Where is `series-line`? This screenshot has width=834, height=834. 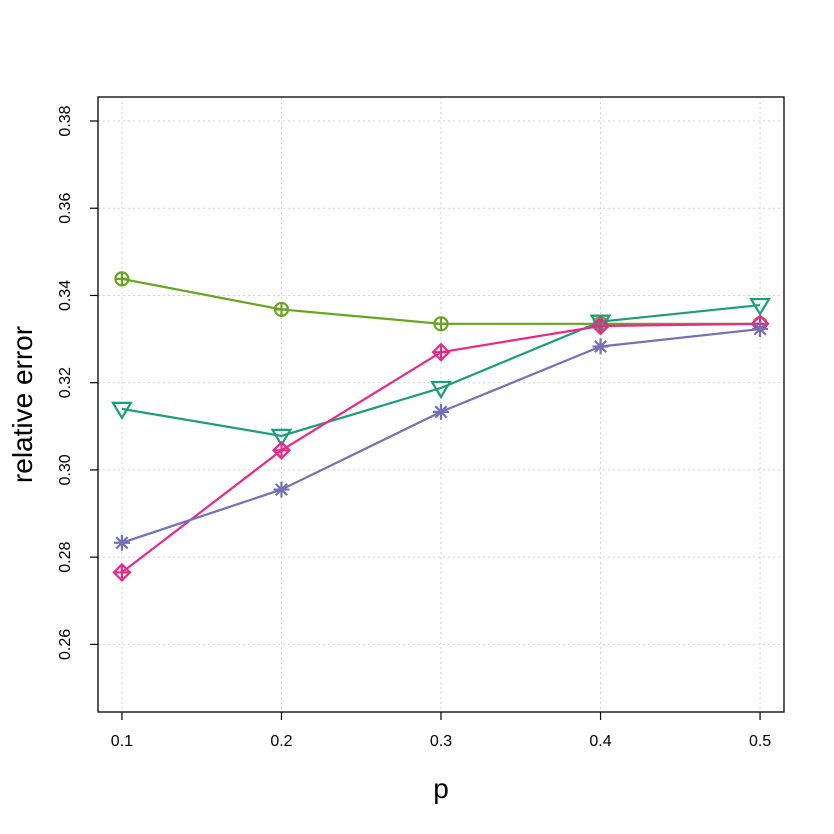
series-line is located at coordinates (441, 370).